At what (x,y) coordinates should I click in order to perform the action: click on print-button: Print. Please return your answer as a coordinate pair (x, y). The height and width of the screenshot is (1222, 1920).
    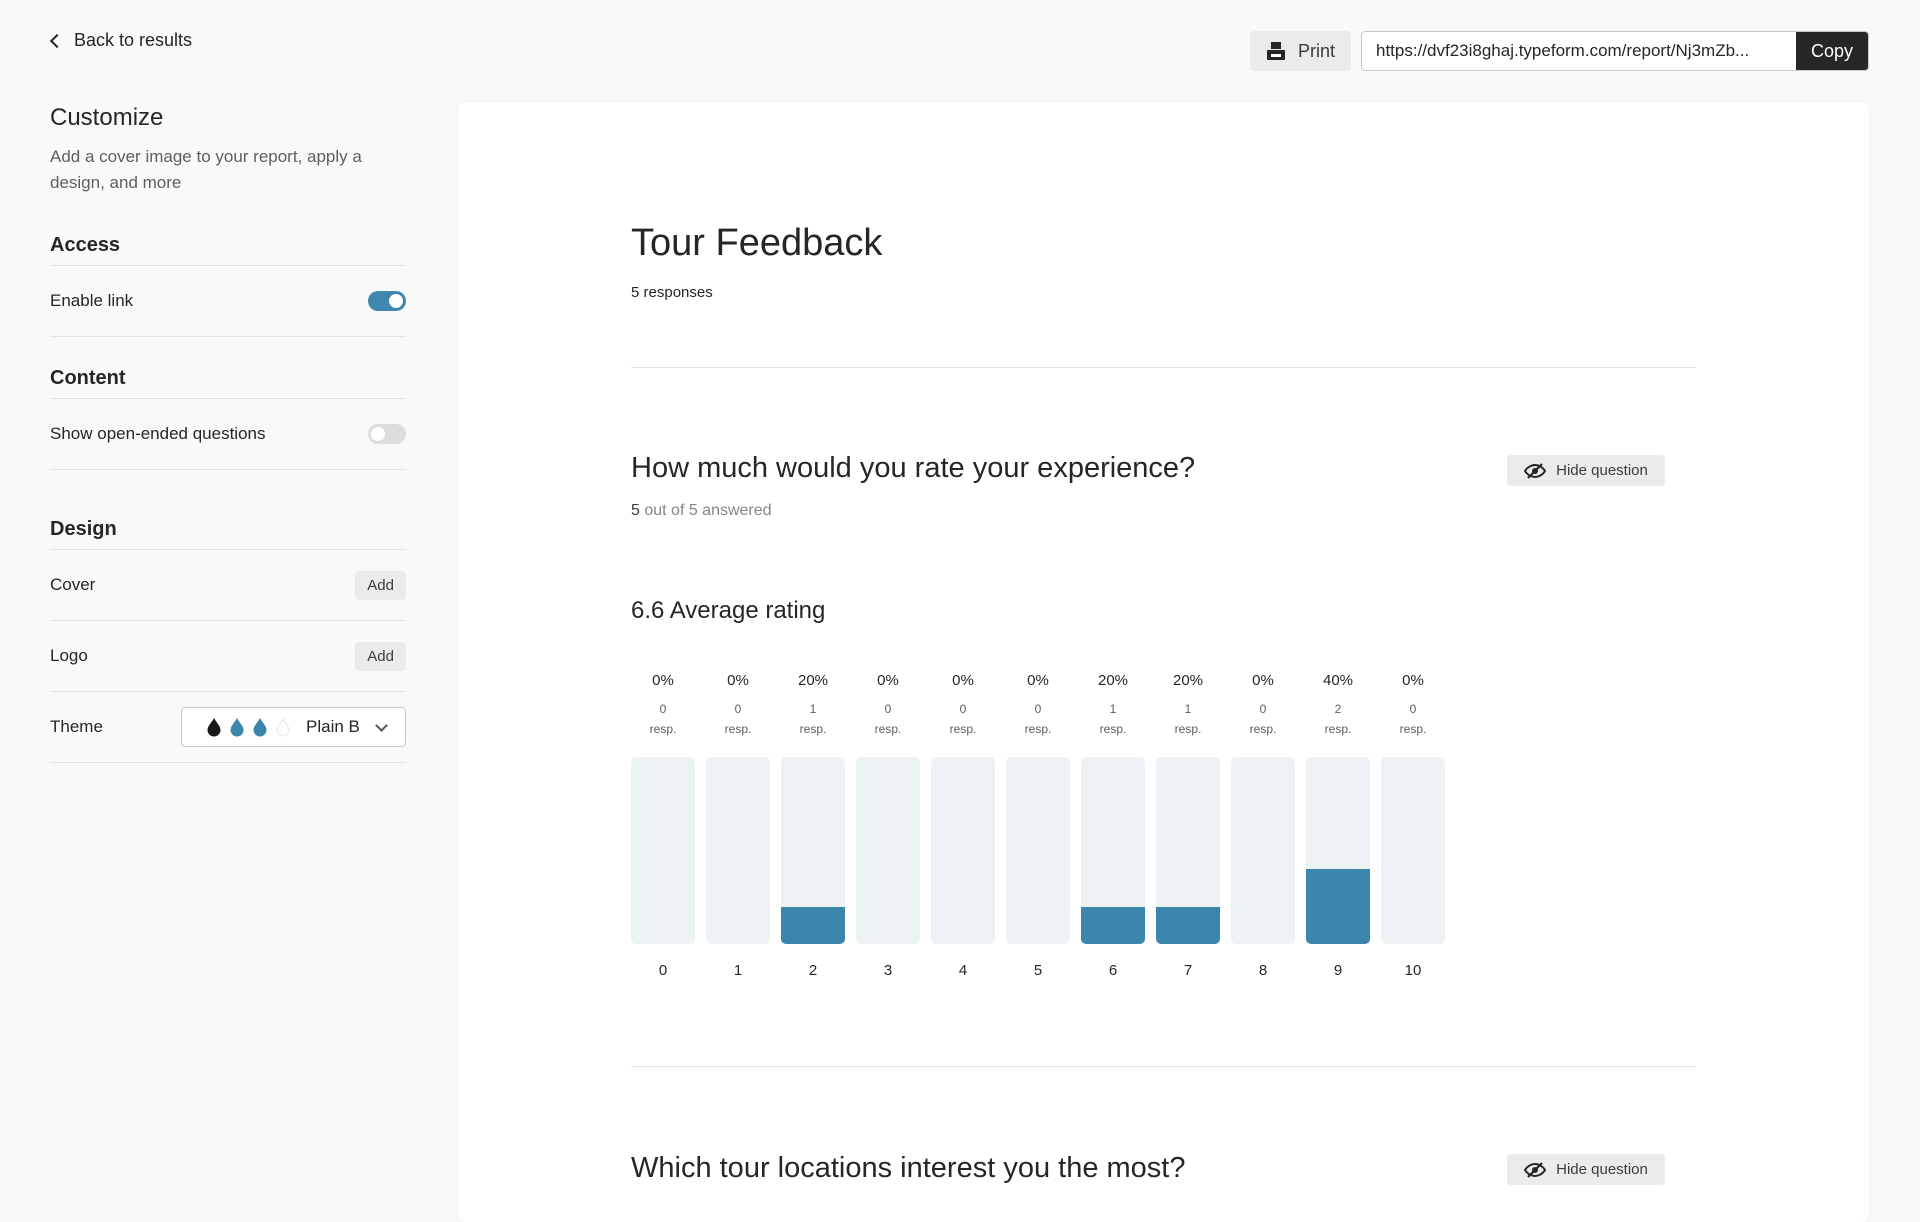
    Looking at the image, I should click on (1300, 51).